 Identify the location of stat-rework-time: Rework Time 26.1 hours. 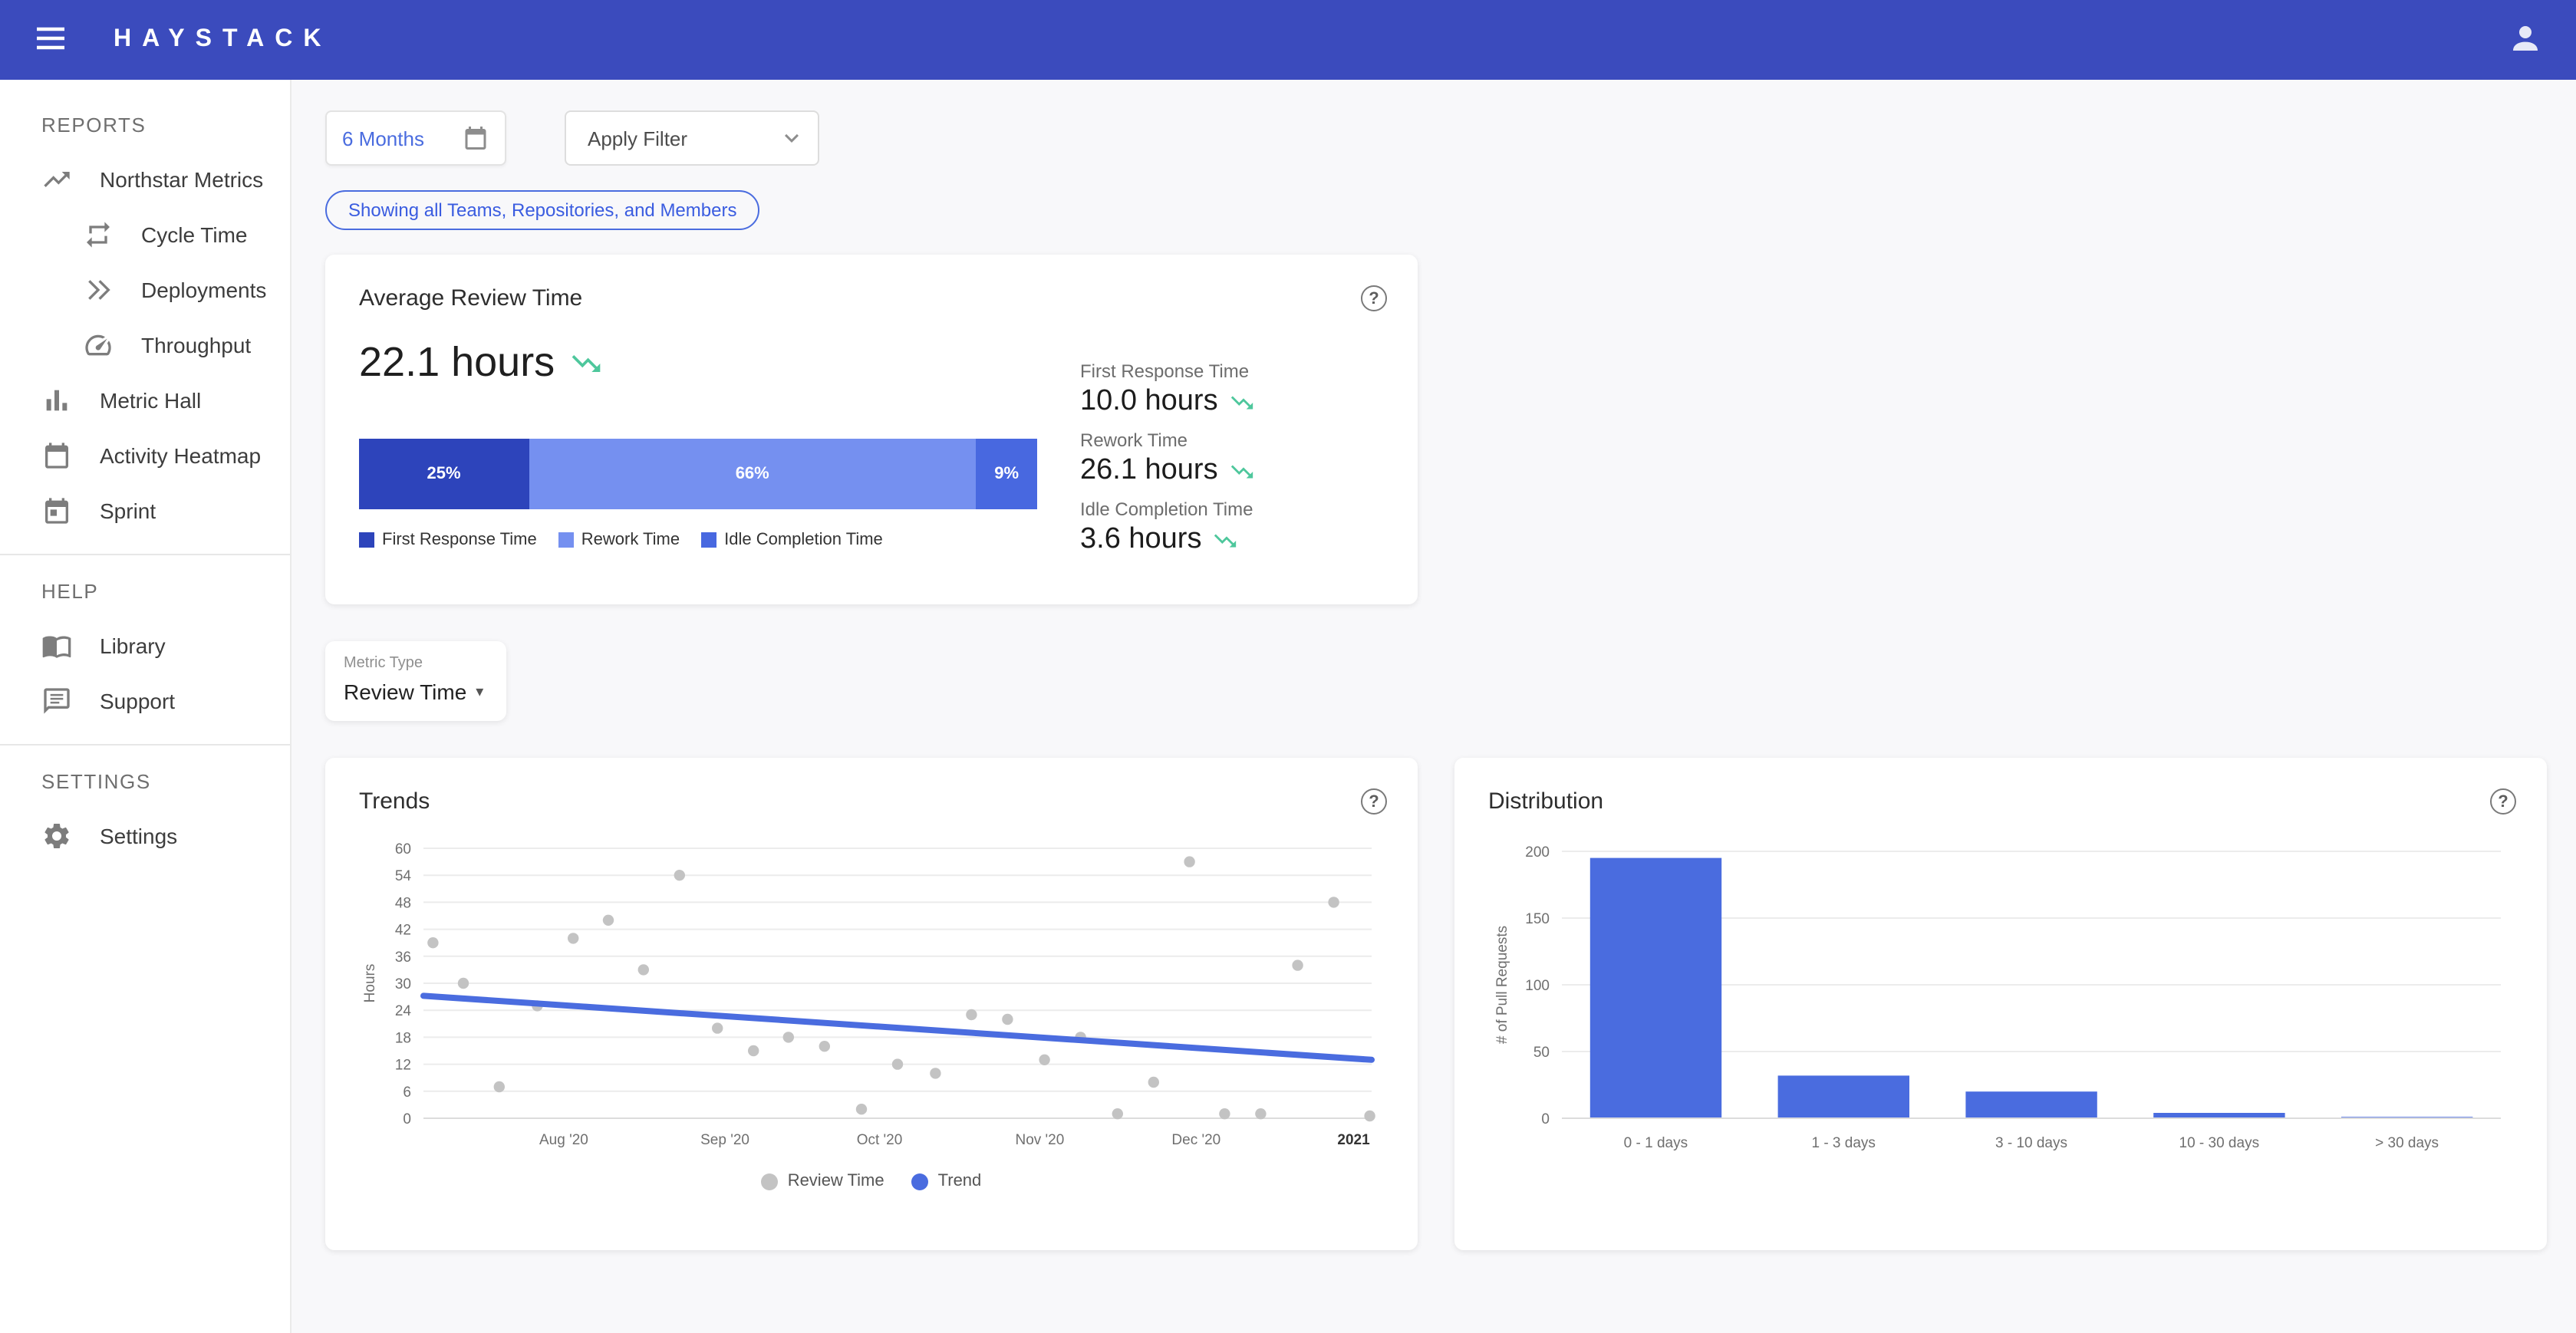
(1167, 459).